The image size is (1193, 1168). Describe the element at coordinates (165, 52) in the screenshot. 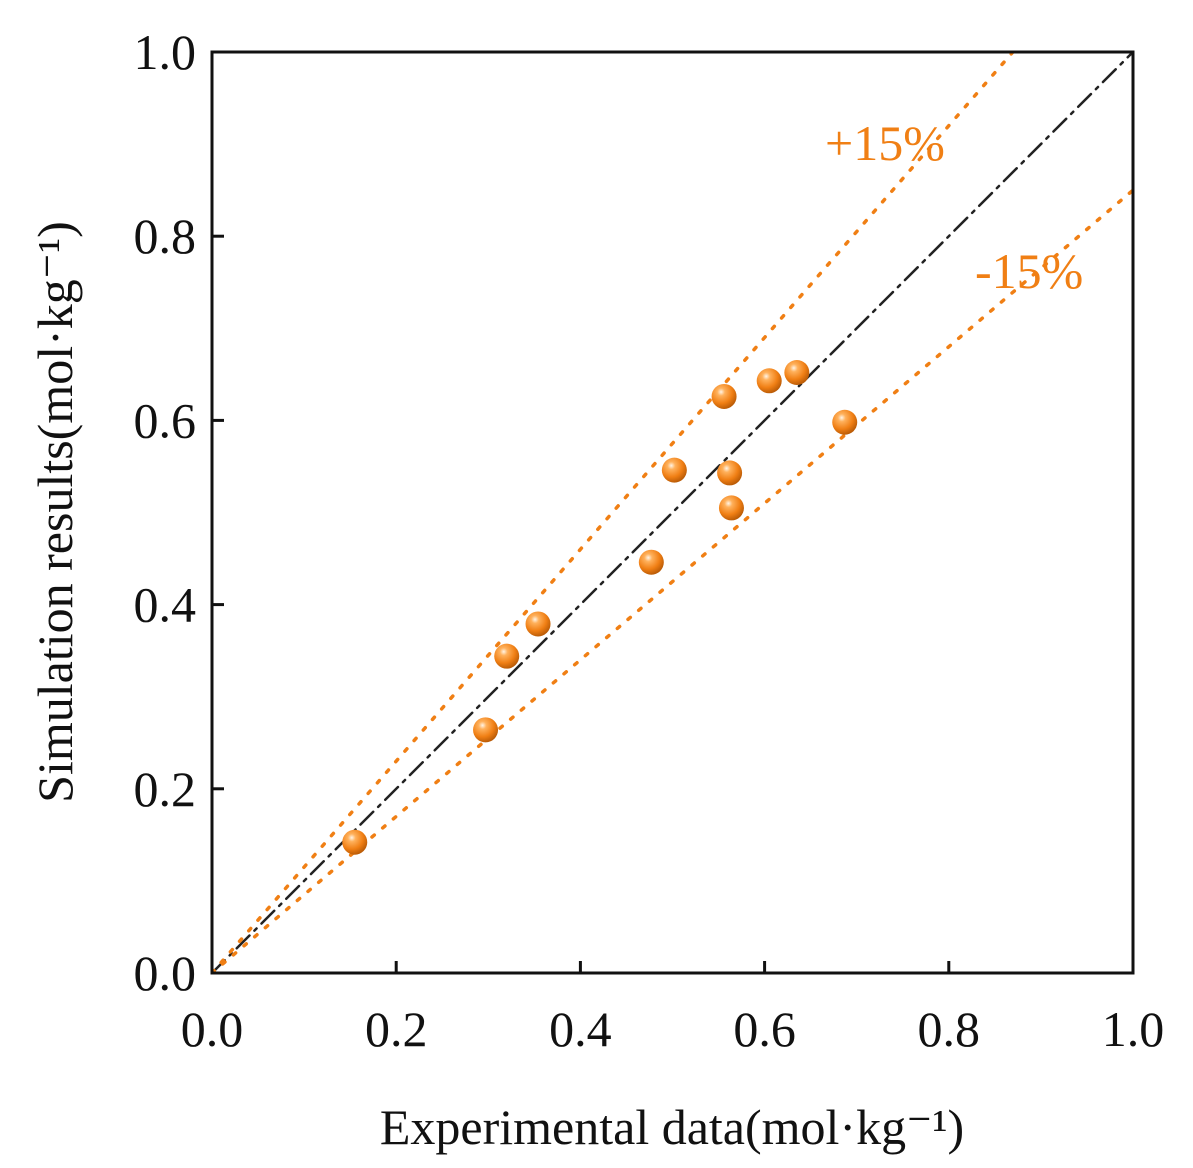

I see `y-tick-label: 1.0` at that location.